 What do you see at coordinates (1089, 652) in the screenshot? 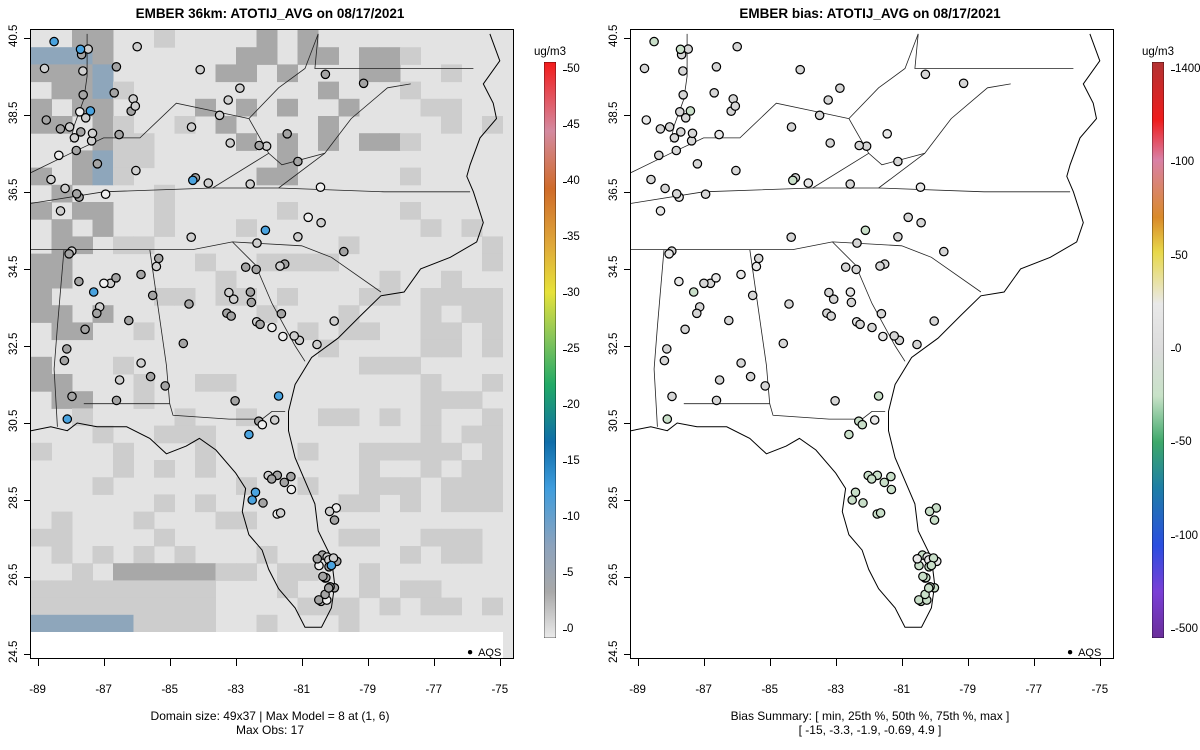
I see `legend-aqs-label: AQS` at bounding box center [1089, 652].